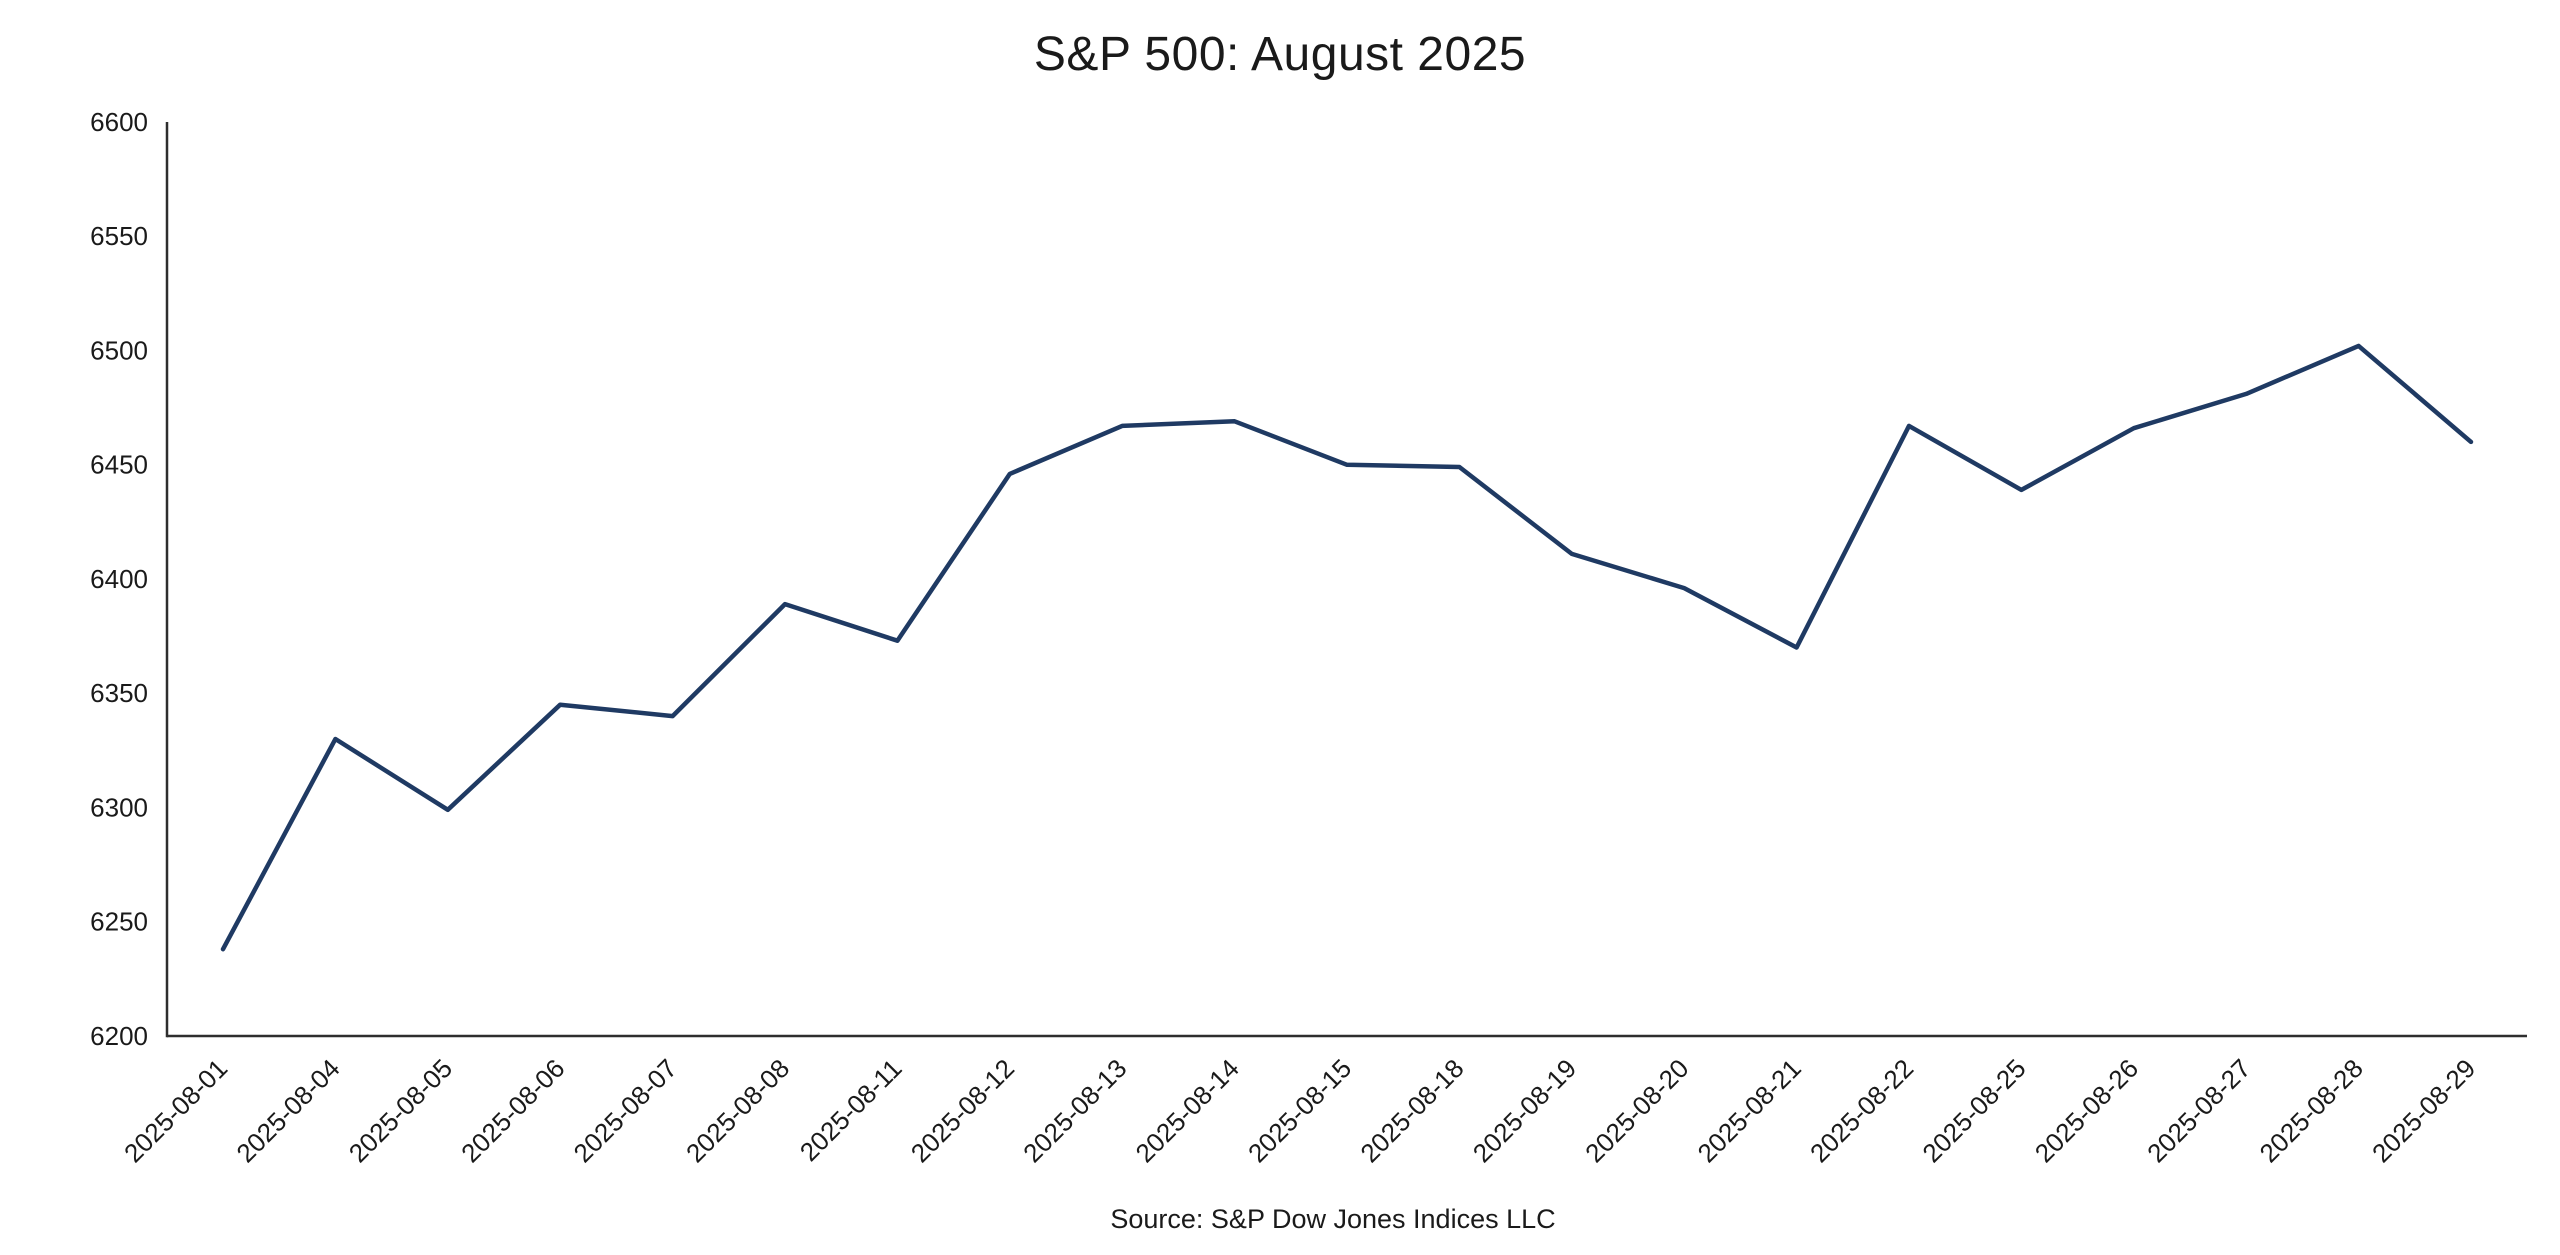 The image size is (2560, 1255). What do you see at coordinates (2198, 1110) in the screenshot?
I see `x-tick-label: 2025-08-27` at bounding box center [2198, 1110].